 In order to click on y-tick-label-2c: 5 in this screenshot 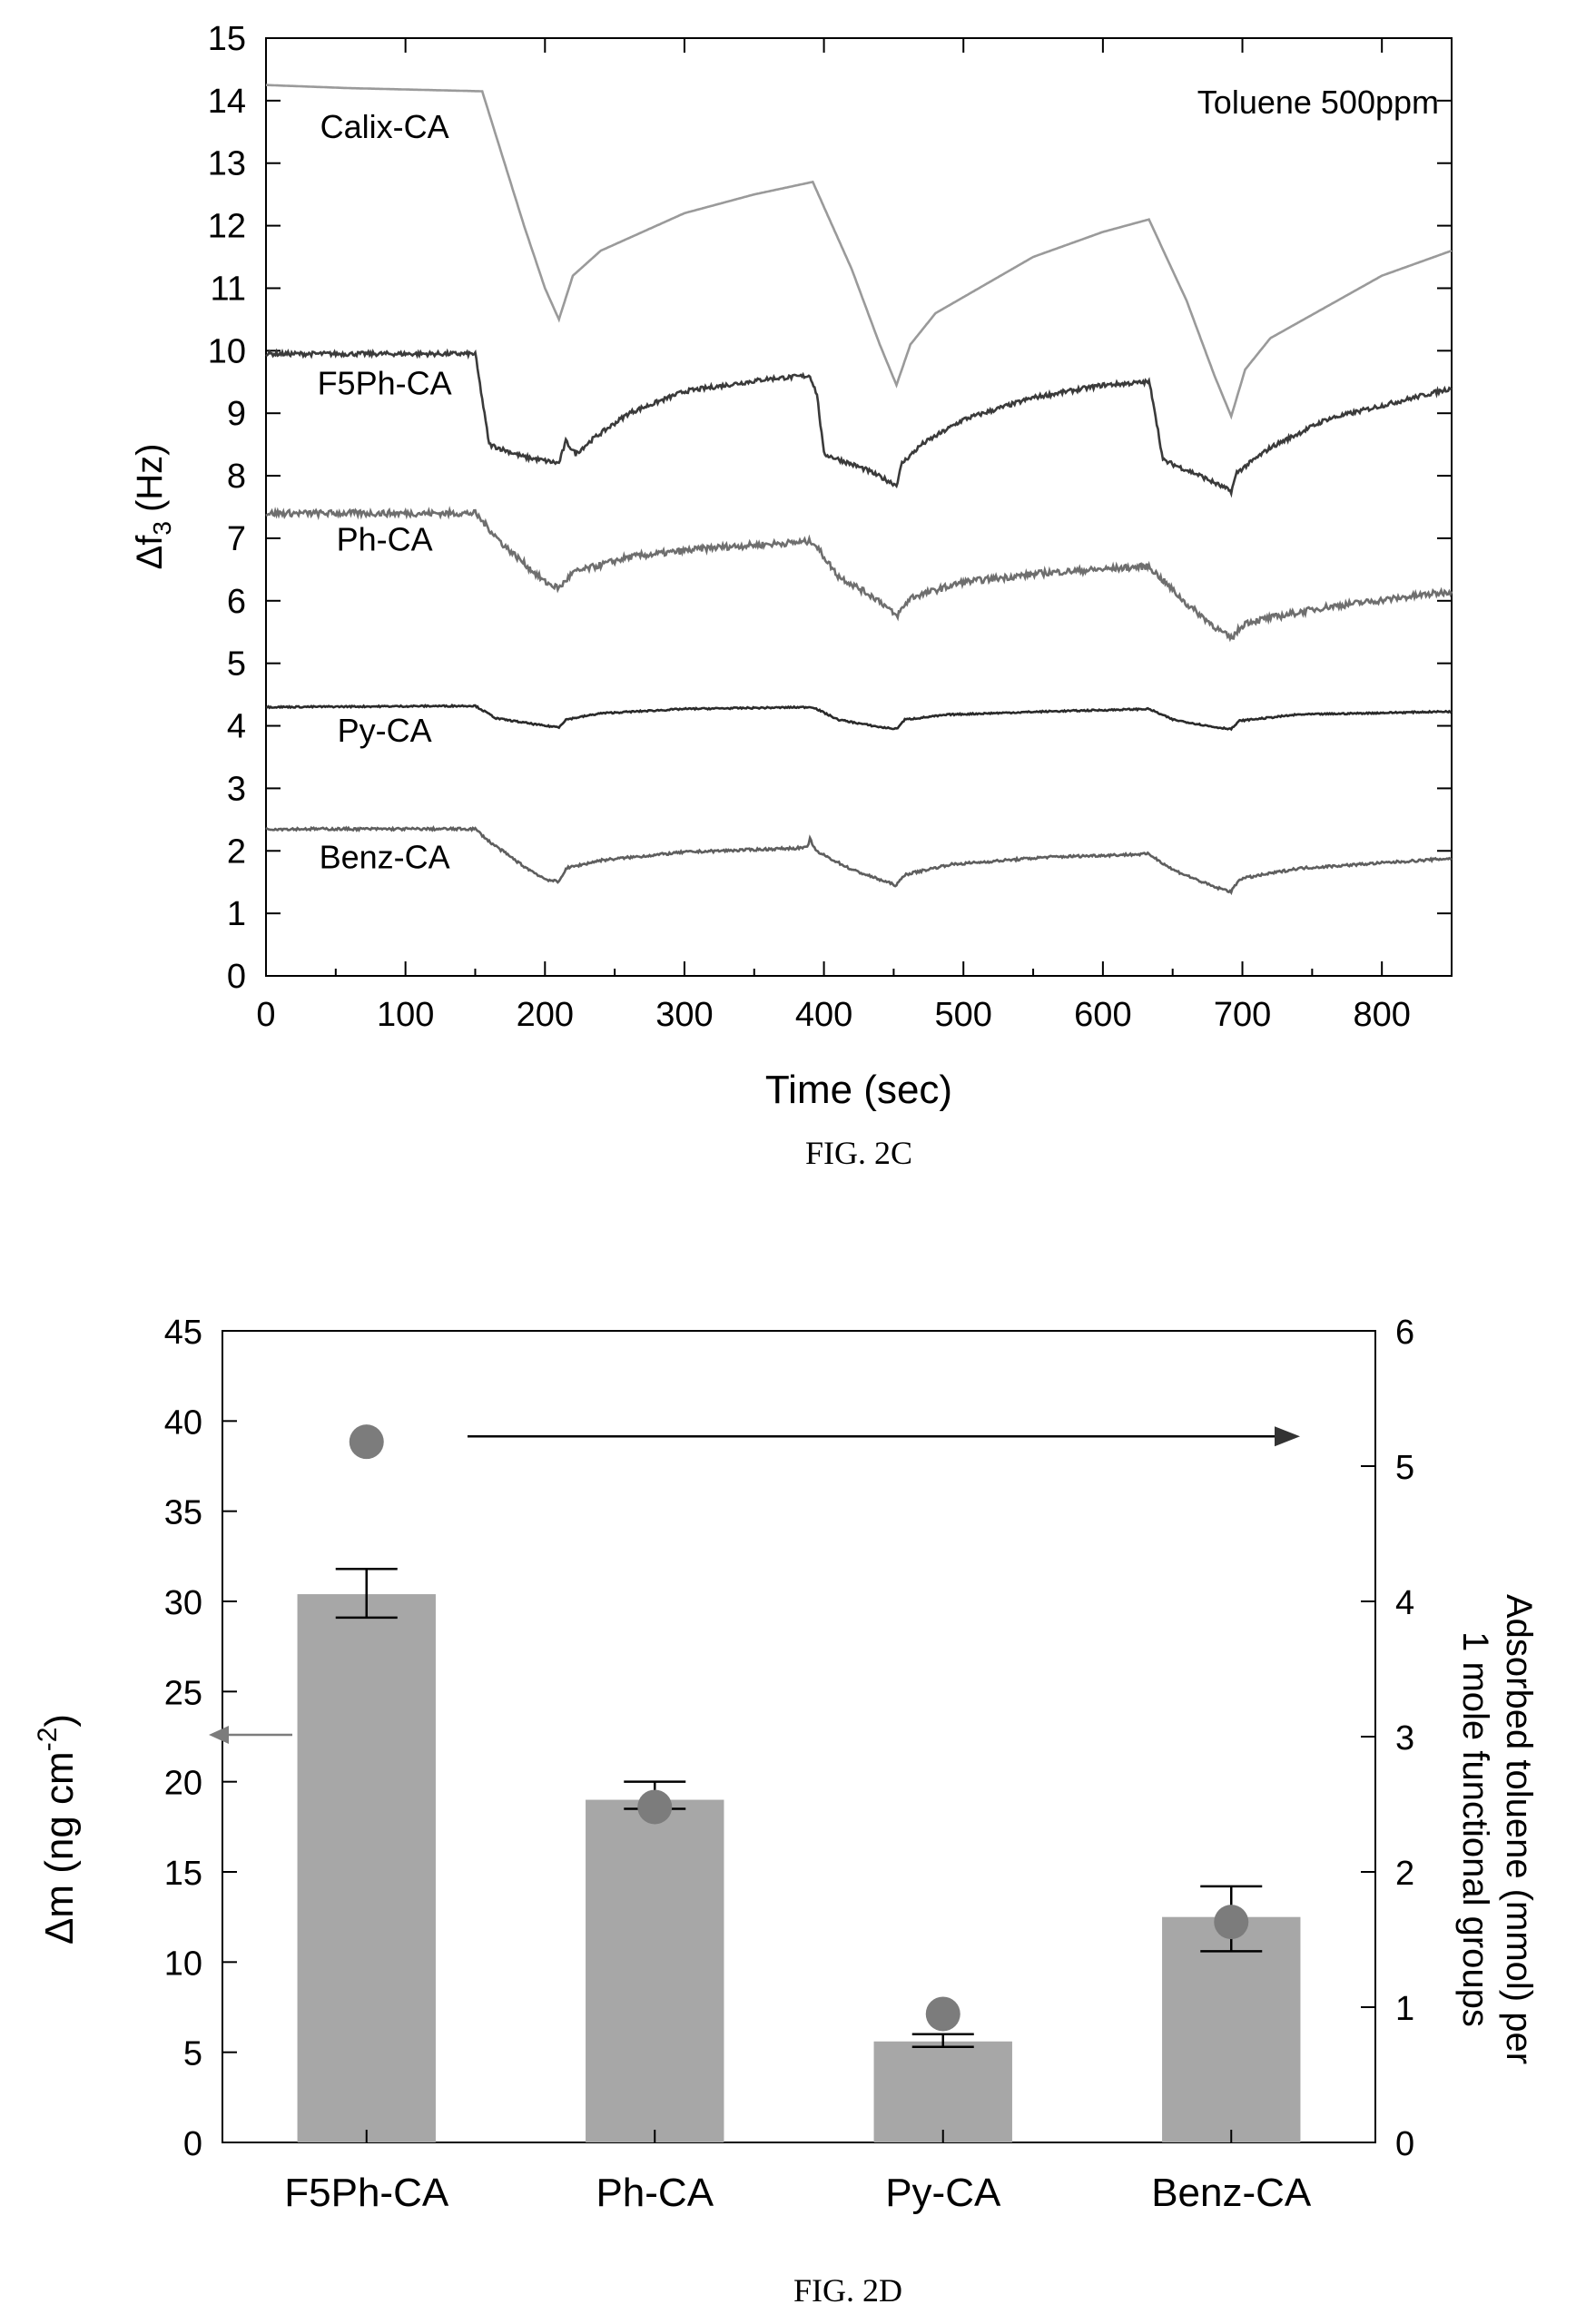, I will do `click(237, 664)`.